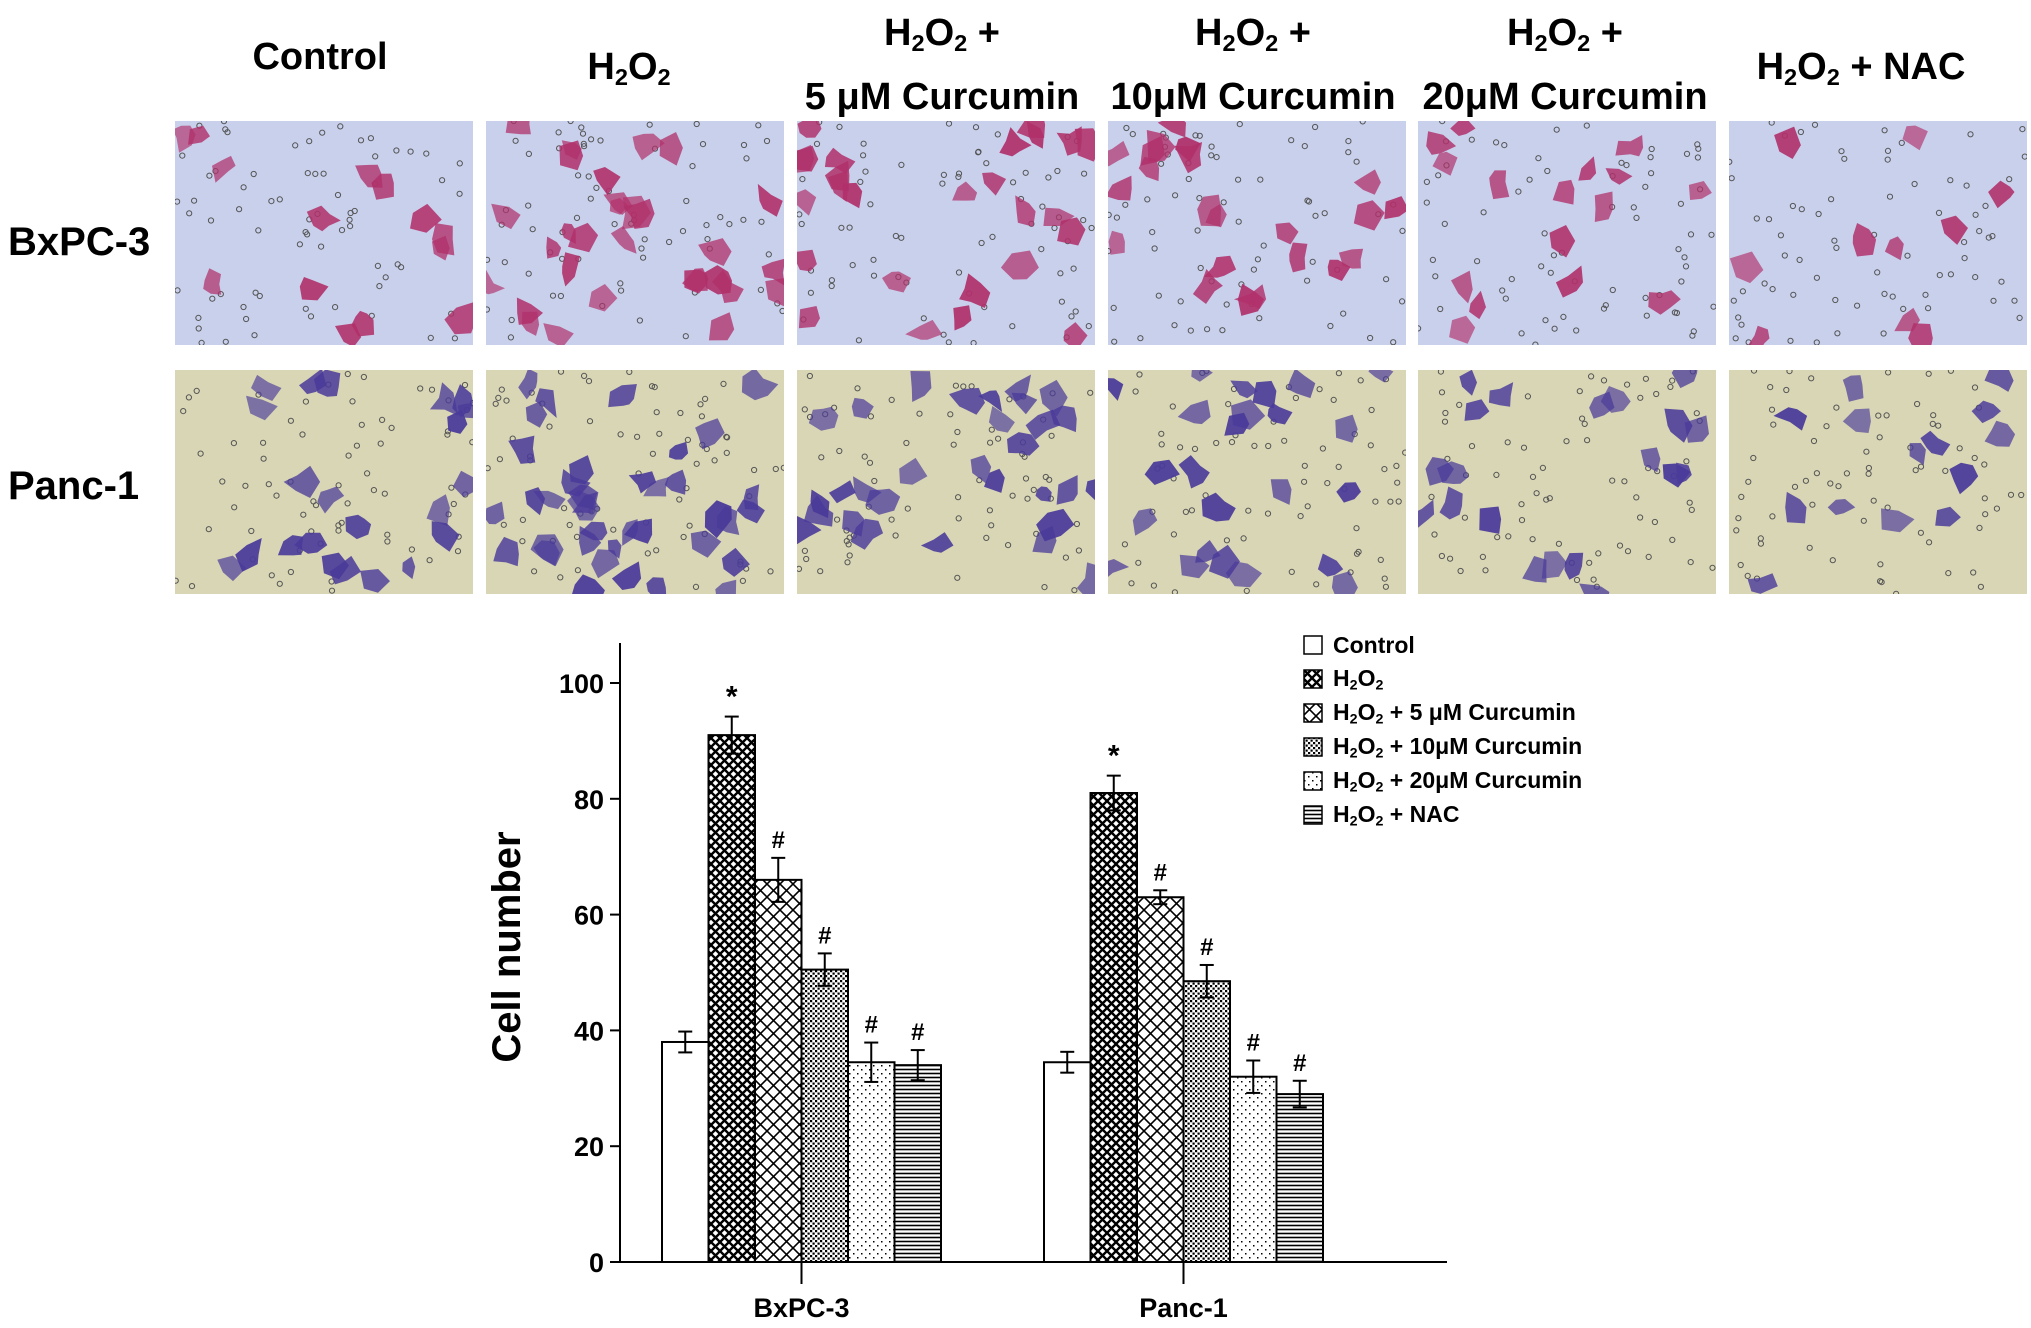  I want to click on legend-label: H2O2 + 20μM Curcumin, so click(1458, 781).